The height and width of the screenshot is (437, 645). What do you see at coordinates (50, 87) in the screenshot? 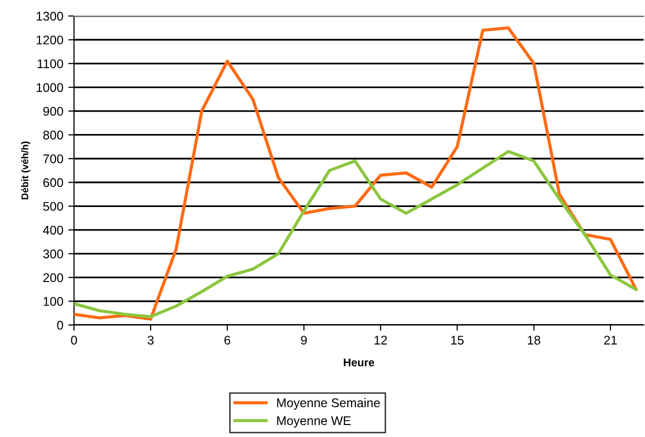
I see `y-tick-label: 1000` at bounding box center [50, 87].